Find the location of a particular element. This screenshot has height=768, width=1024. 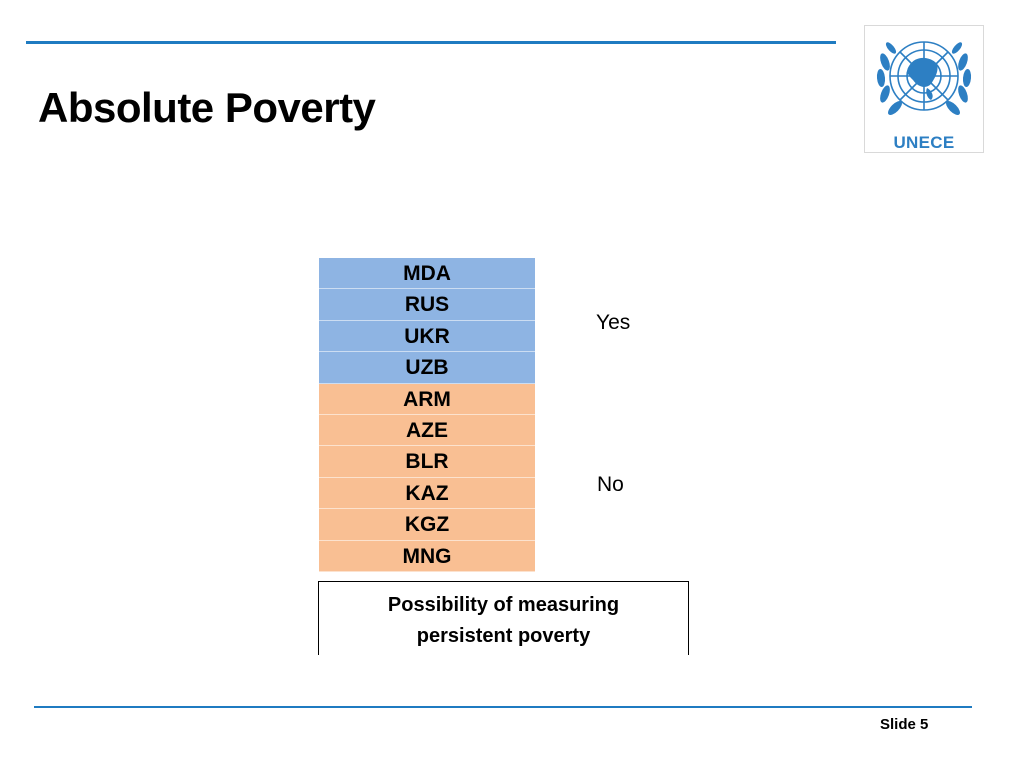

logo-text: UNECE is located at coordinates (924, 142).